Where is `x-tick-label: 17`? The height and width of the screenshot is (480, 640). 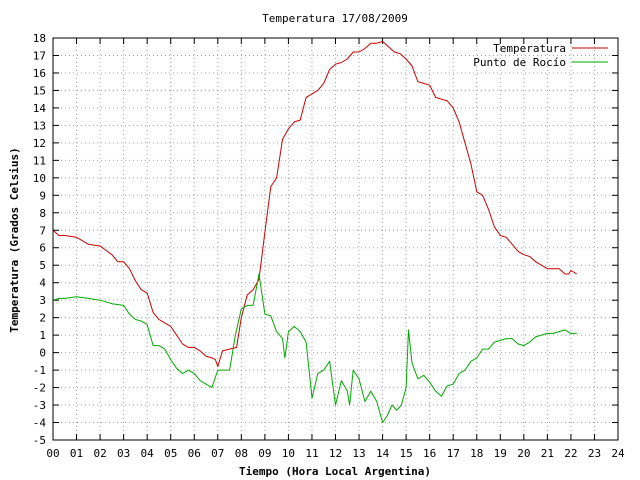 x-tick-label: 17 is located at coordinates (453, 453).